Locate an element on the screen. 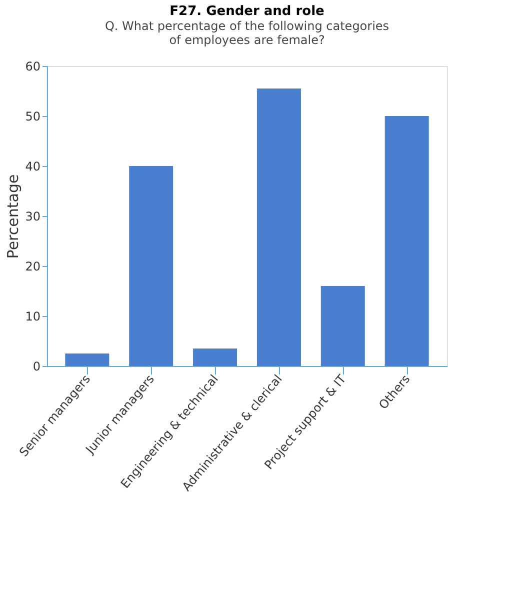 The width and height of the screenshot is (508, 606). y-tick-label: 50 is located at coordinates (32, 117).